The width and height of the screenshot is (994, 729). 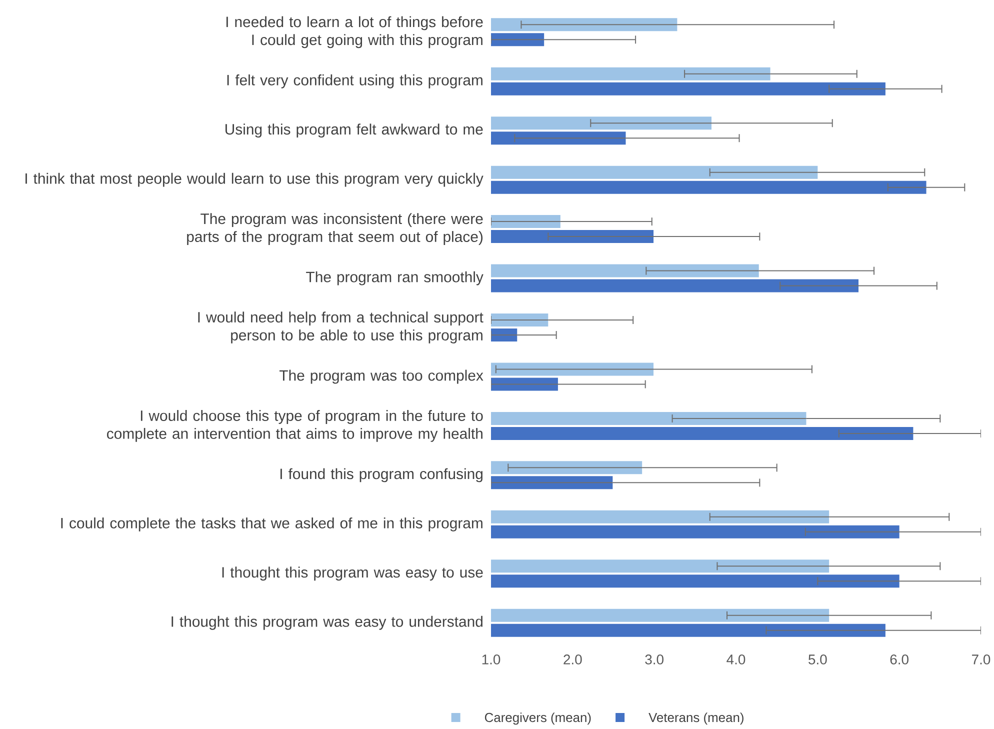 What do you see at coordinates (899, 659) in the screenshot?
I see `x-tick-label: 6.0` at bounding box center [899, 659].